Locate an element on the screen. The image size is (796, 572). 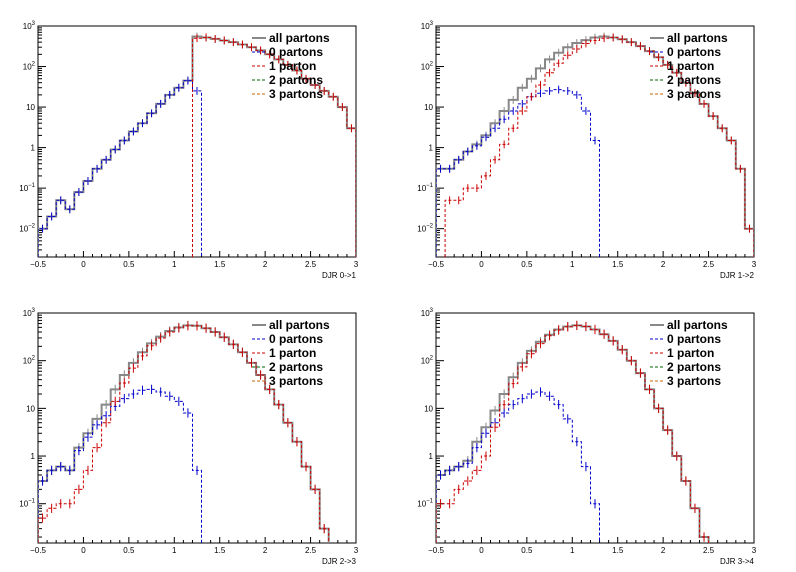
x-axis-label: DJR 0->1 is located at coordinates (339, 275).